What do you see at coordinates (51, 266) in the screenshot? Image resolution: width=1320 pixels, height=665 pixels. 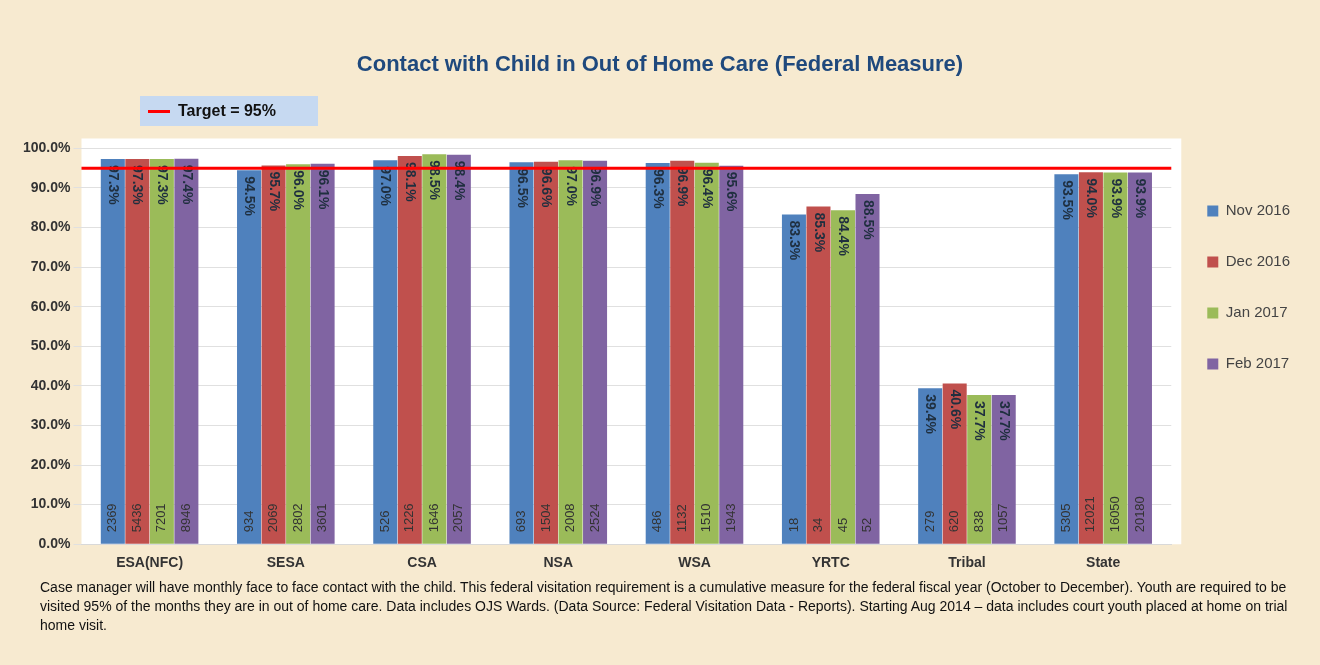 I see `y-tick-label: 70.0%` at bounding box center [51, 266].